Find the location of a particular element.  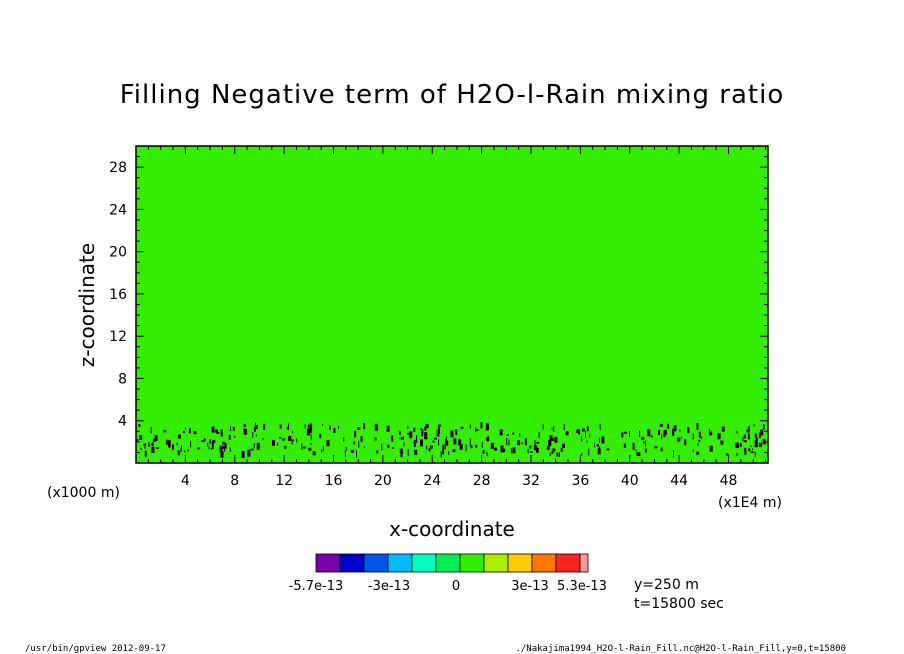

x-tick-label: 8 is located at coordinates (234, 481).